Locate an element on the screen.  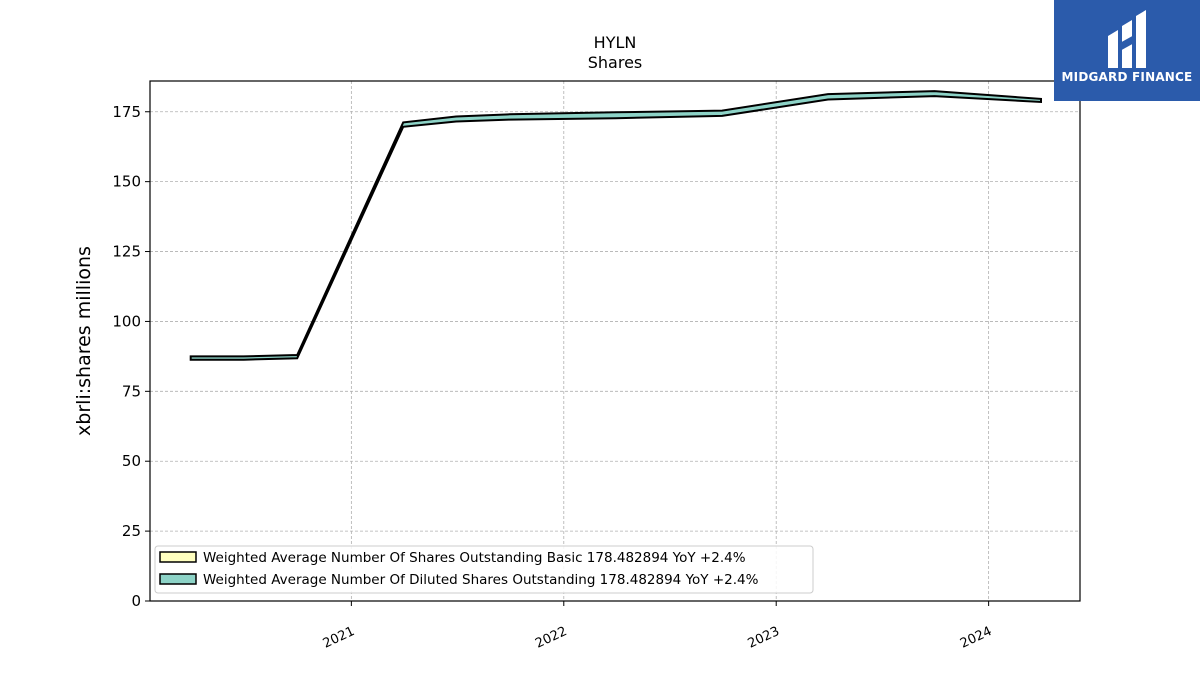
x-tick-label: 2023 is located at coordinates (764, 638).